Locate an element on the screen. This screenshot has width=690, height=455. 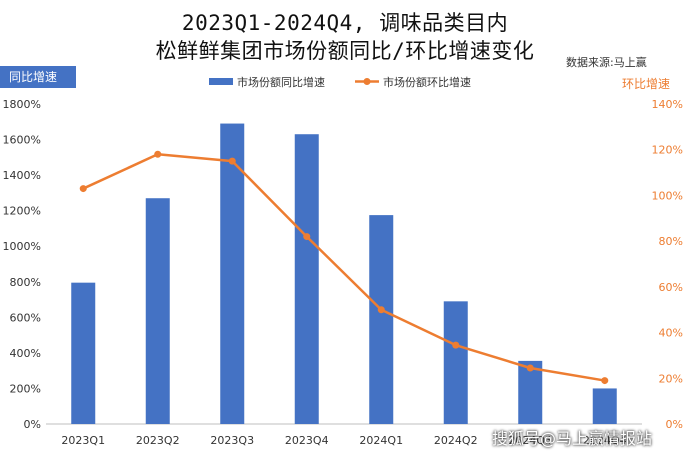
chart-title-line2: 松鲜鲜集团市场份额同比/环比增速变化 is located at coordinates (345, 51).